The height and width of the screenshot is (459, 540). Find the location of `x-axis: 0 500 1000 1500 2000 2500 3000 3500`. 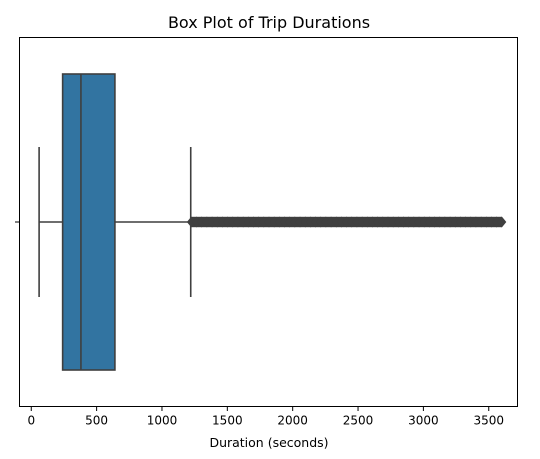

x-axis: 0 500 1000 1500 2000 2500 3000 3500 is located at coordinates (265, 417).